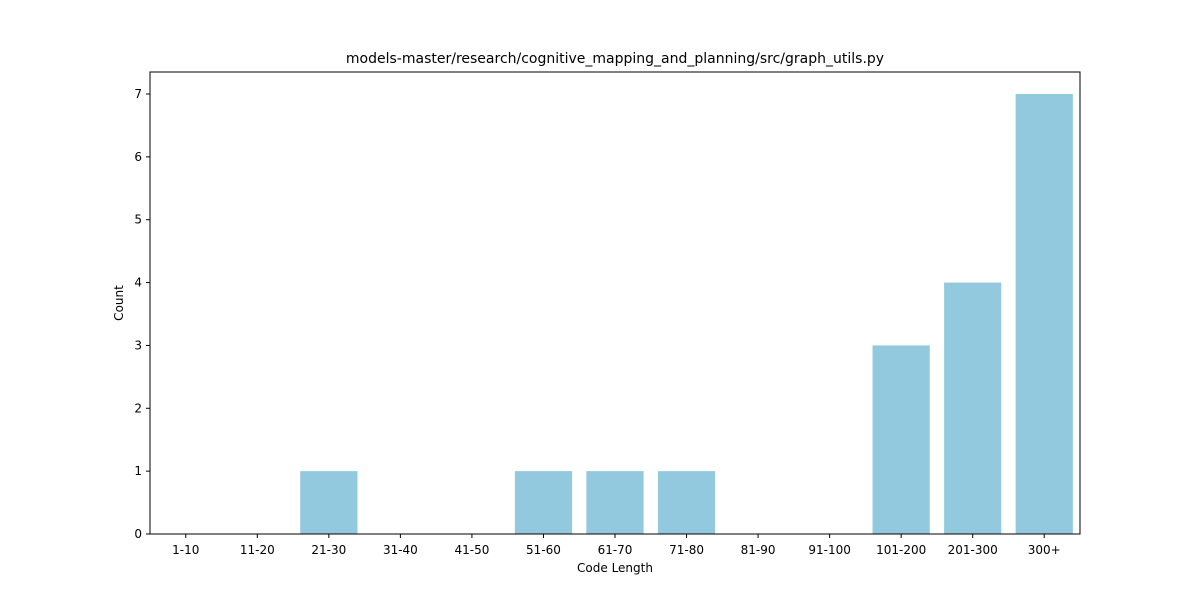  I want to click on x-tick-label: 61-70, so click(615, 550).